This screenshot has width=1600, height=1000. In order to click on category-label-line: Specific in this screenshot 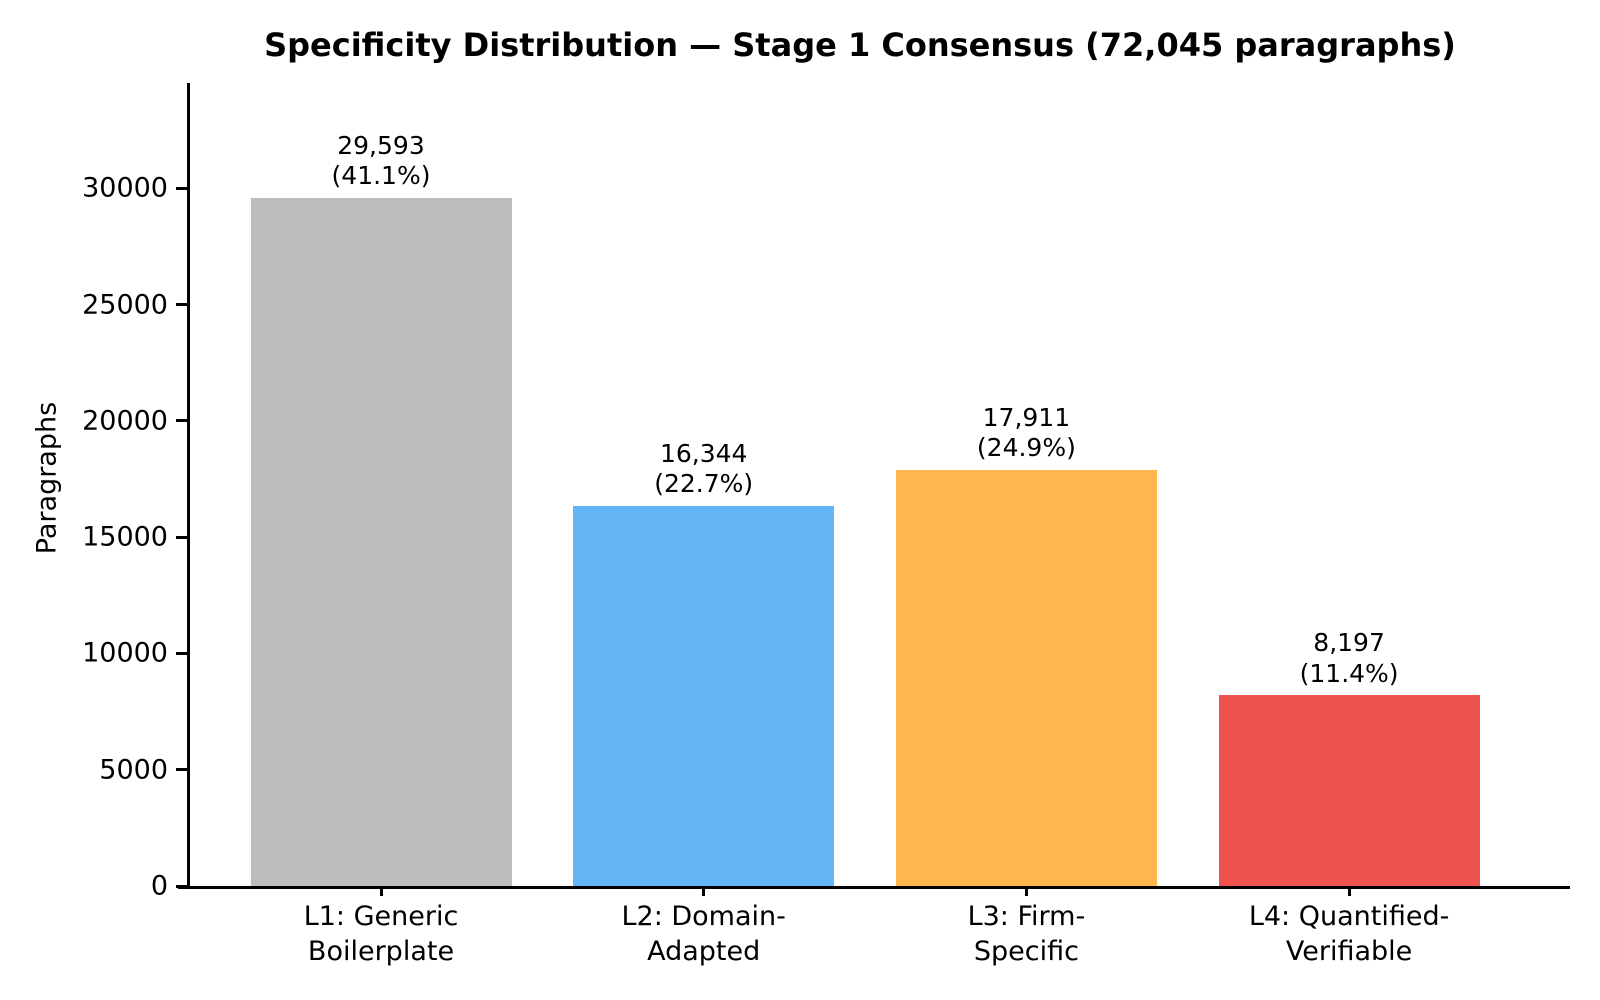, I will do `click(1026, 952)`.